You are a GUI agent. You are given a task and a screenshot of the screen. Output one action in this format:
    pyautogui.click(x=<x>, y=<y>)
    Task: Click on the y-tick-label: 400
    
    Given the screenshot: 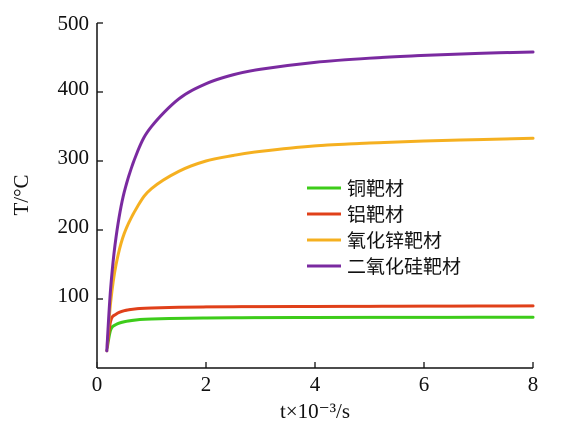 What is the action you would take?
    pyautogui.click(x=74, y=88)
    